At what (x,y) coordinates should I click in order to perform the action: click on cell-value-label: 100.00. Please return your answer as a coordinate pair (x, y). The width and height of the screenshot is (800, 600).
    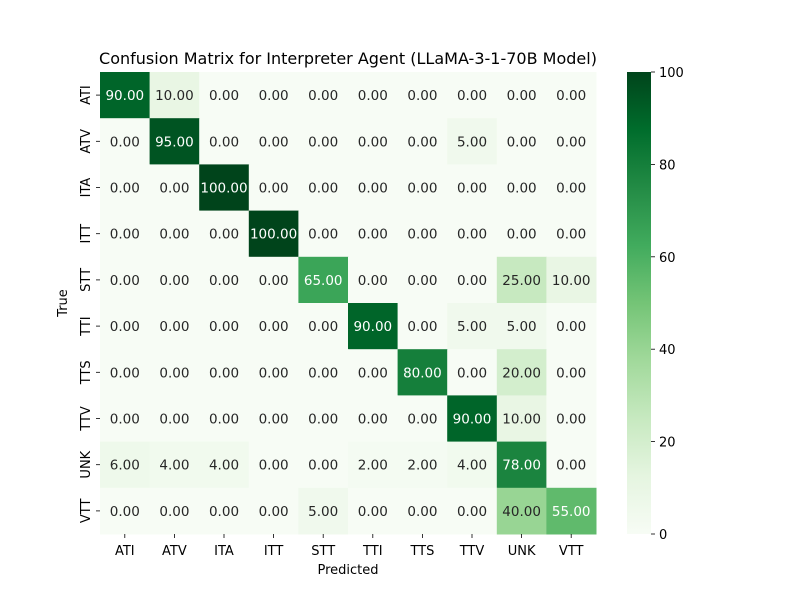
    Looking at the image, I should click on (273, 235).